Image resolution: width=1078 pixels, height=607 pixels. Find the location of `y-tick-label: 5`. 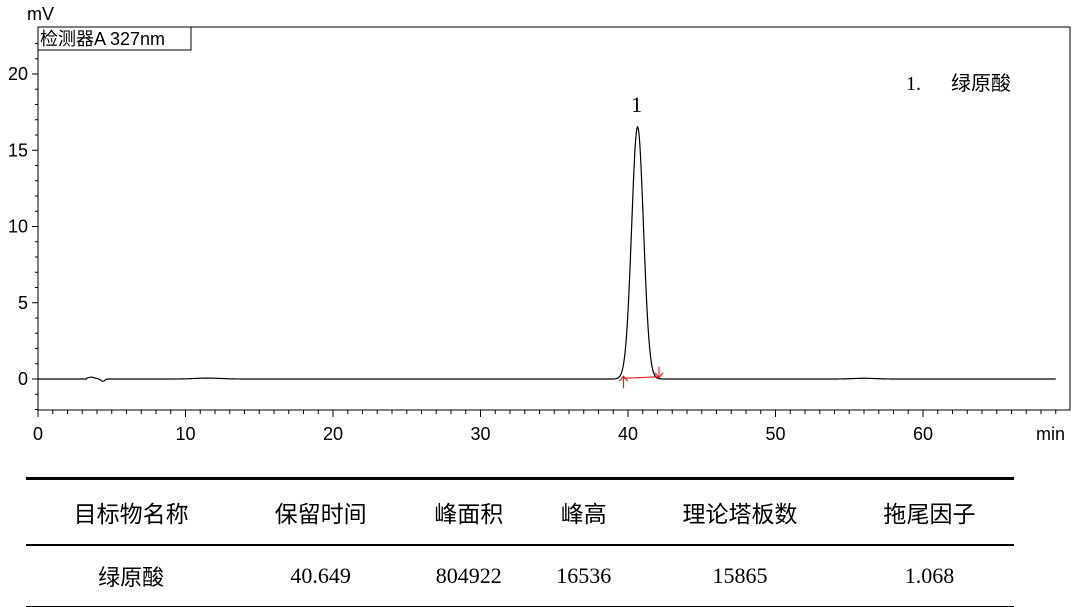

y-tick-label: 5 is located at coordinates (23, 303).